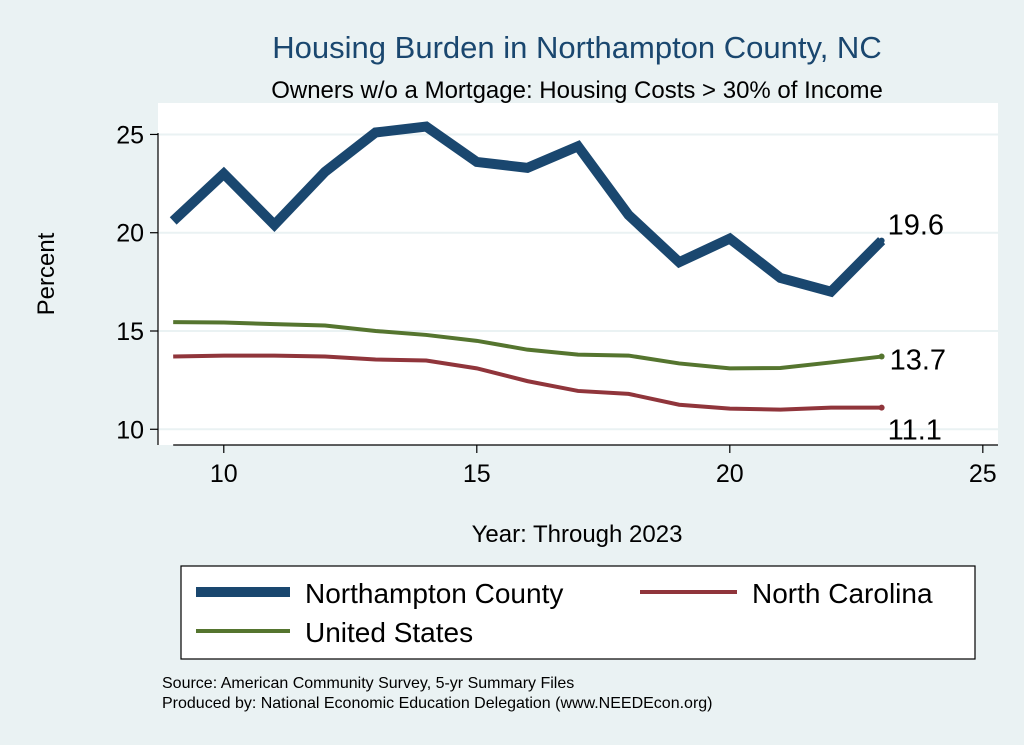 The image size is (1024, 745). Describe the element at coordinates (917, 328) in the screenshot. I see `end-labels: 19.6 11.1 13.7` at that location.